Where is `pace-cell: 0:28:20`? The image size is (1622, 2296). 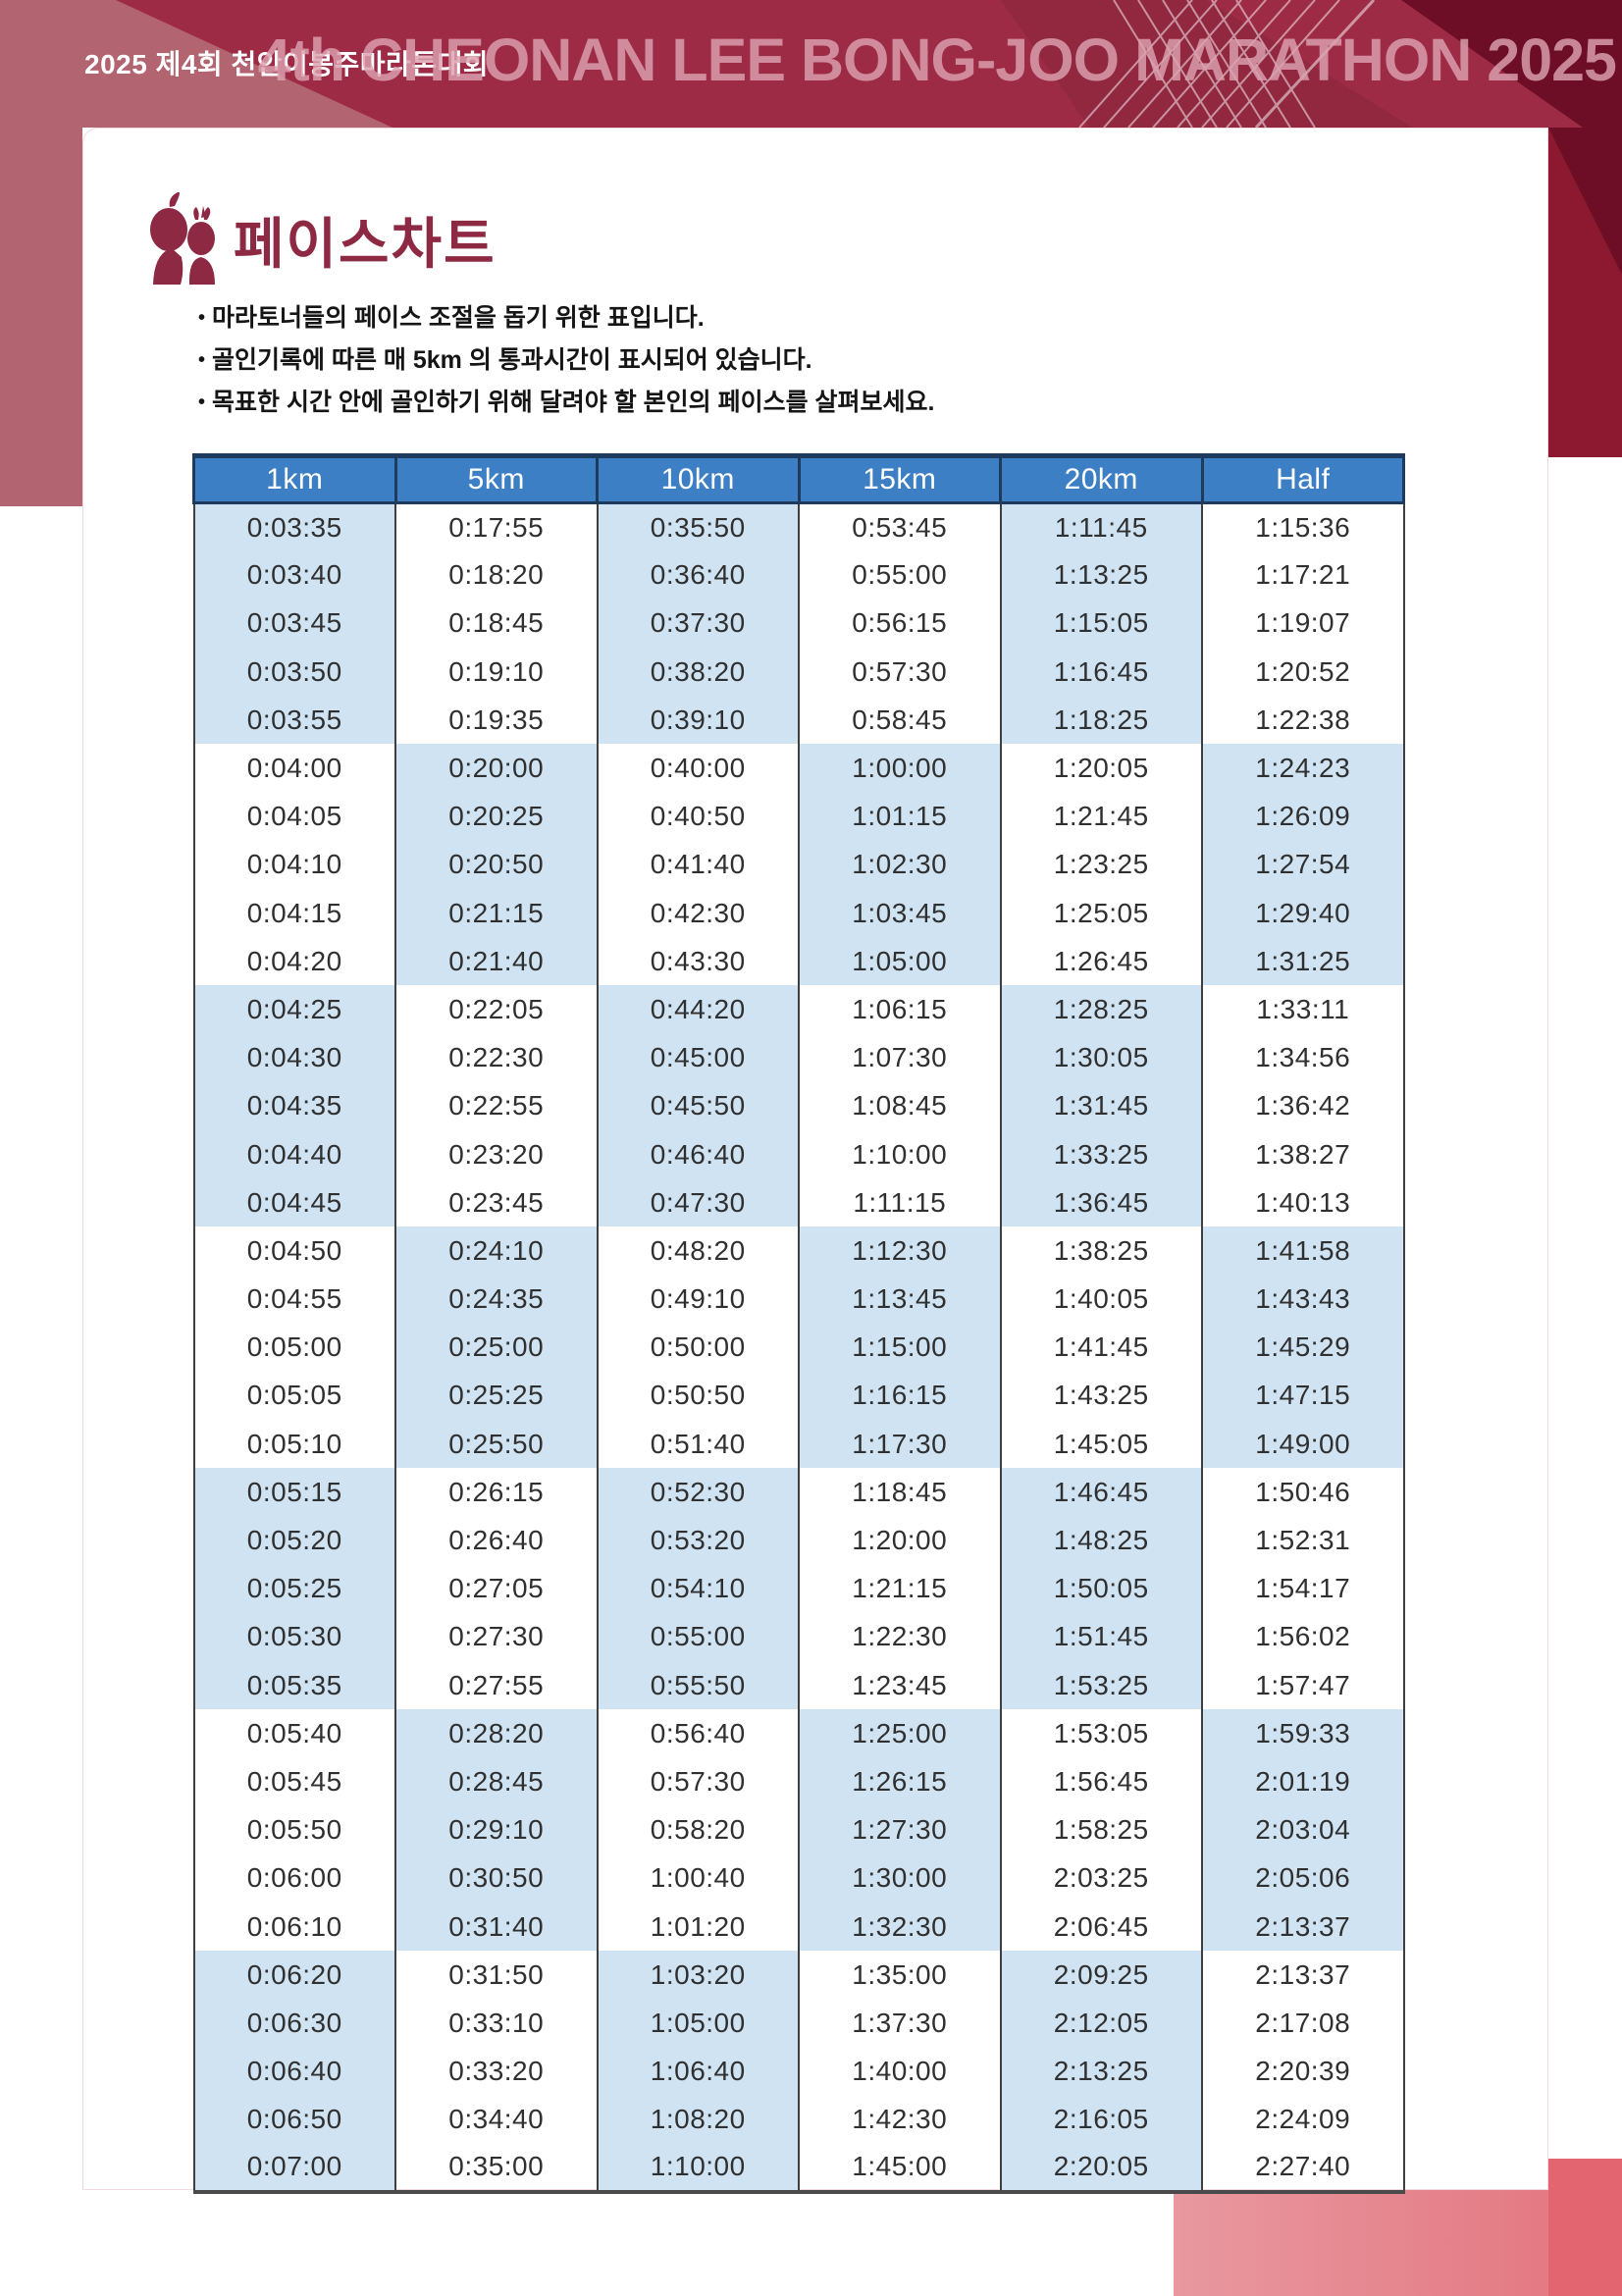
pace-cell: 0:28:20 is located at coordinates (496, 1733).